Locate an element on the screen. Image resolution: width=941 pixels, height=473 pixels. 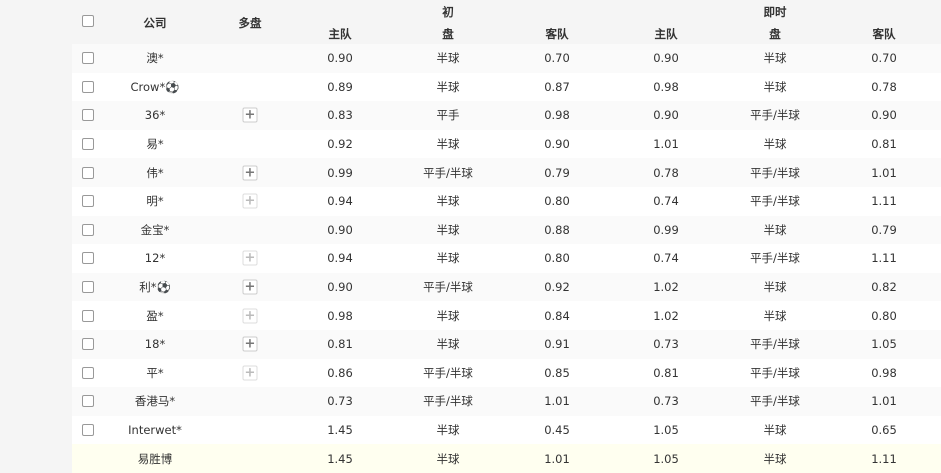
cell-i-home: 1.45 is located at coordinates (340, 430).